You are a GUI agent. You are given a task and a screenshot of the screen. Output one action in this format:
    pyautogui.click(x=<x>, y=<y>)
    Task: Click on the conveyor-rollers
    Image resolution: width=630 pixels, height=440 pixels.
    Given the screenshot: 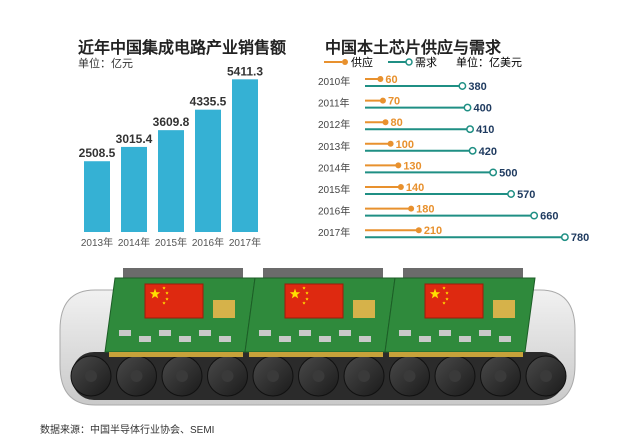 What is the action you would take?
    pyautogui.click(x=318, y=376)
    